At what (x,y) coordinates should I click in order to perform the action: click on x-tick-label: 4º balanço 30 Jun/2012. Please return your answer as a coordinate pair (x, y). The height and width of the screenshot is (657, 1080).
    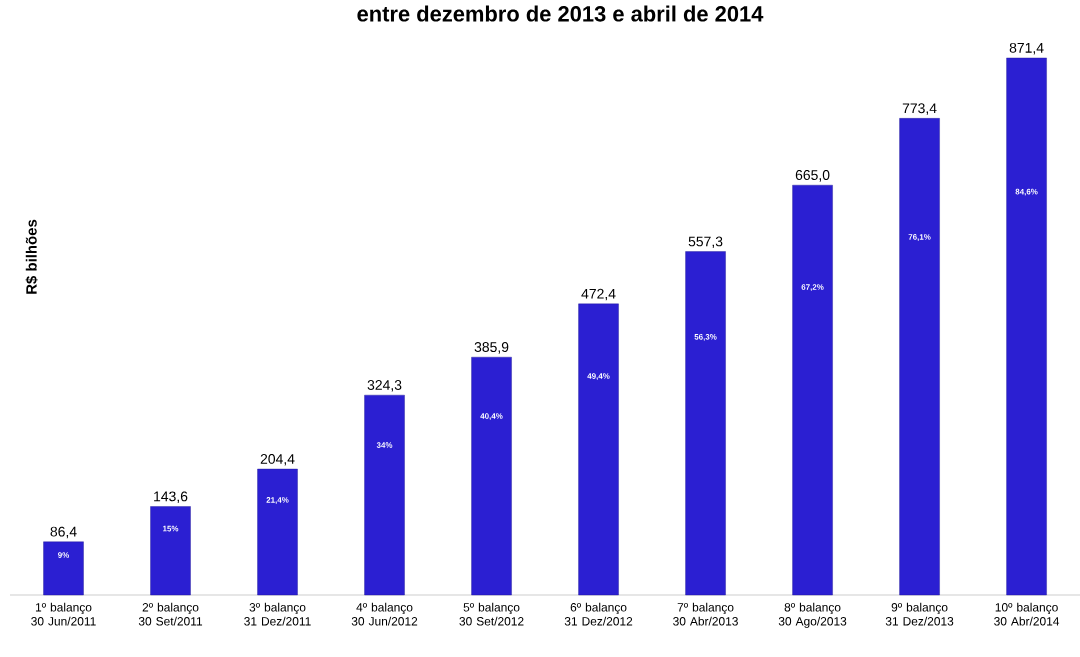
    Looking at the image, I should click on (384, 614).